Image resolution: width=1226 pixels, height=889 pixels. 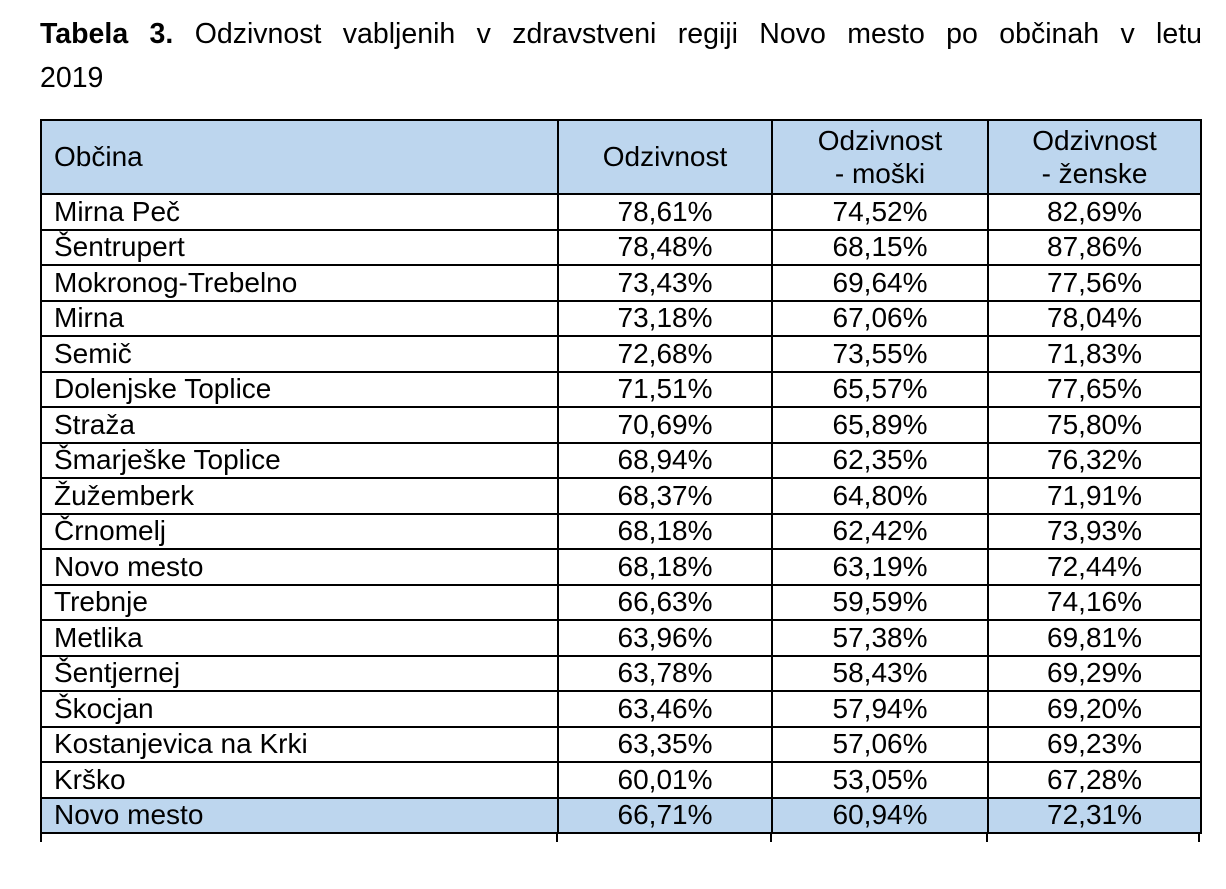 What do you see at coordinates (1094, 212) in the screenshot?
I see `response-female-cell: 82,69%` at bounding box center [1094, 212].